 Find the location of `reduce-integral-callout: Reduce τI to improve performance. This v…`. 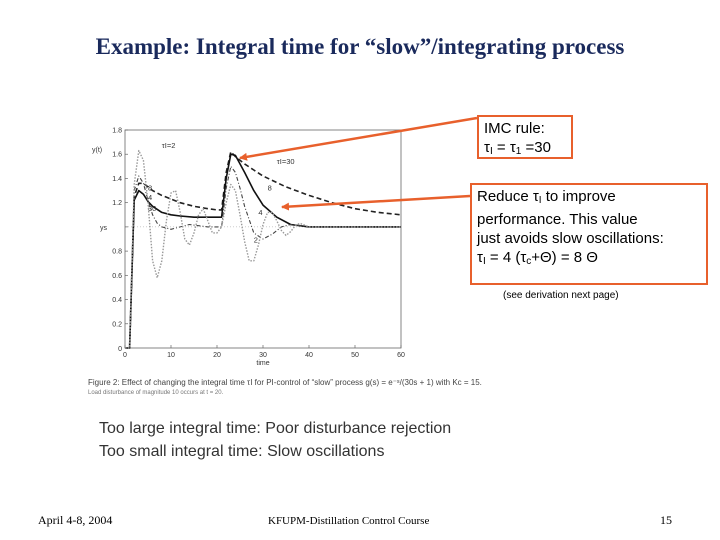

reduce-integral-callout: Reduce τI to improve performance. This v… is located at coordinates (589, 234).